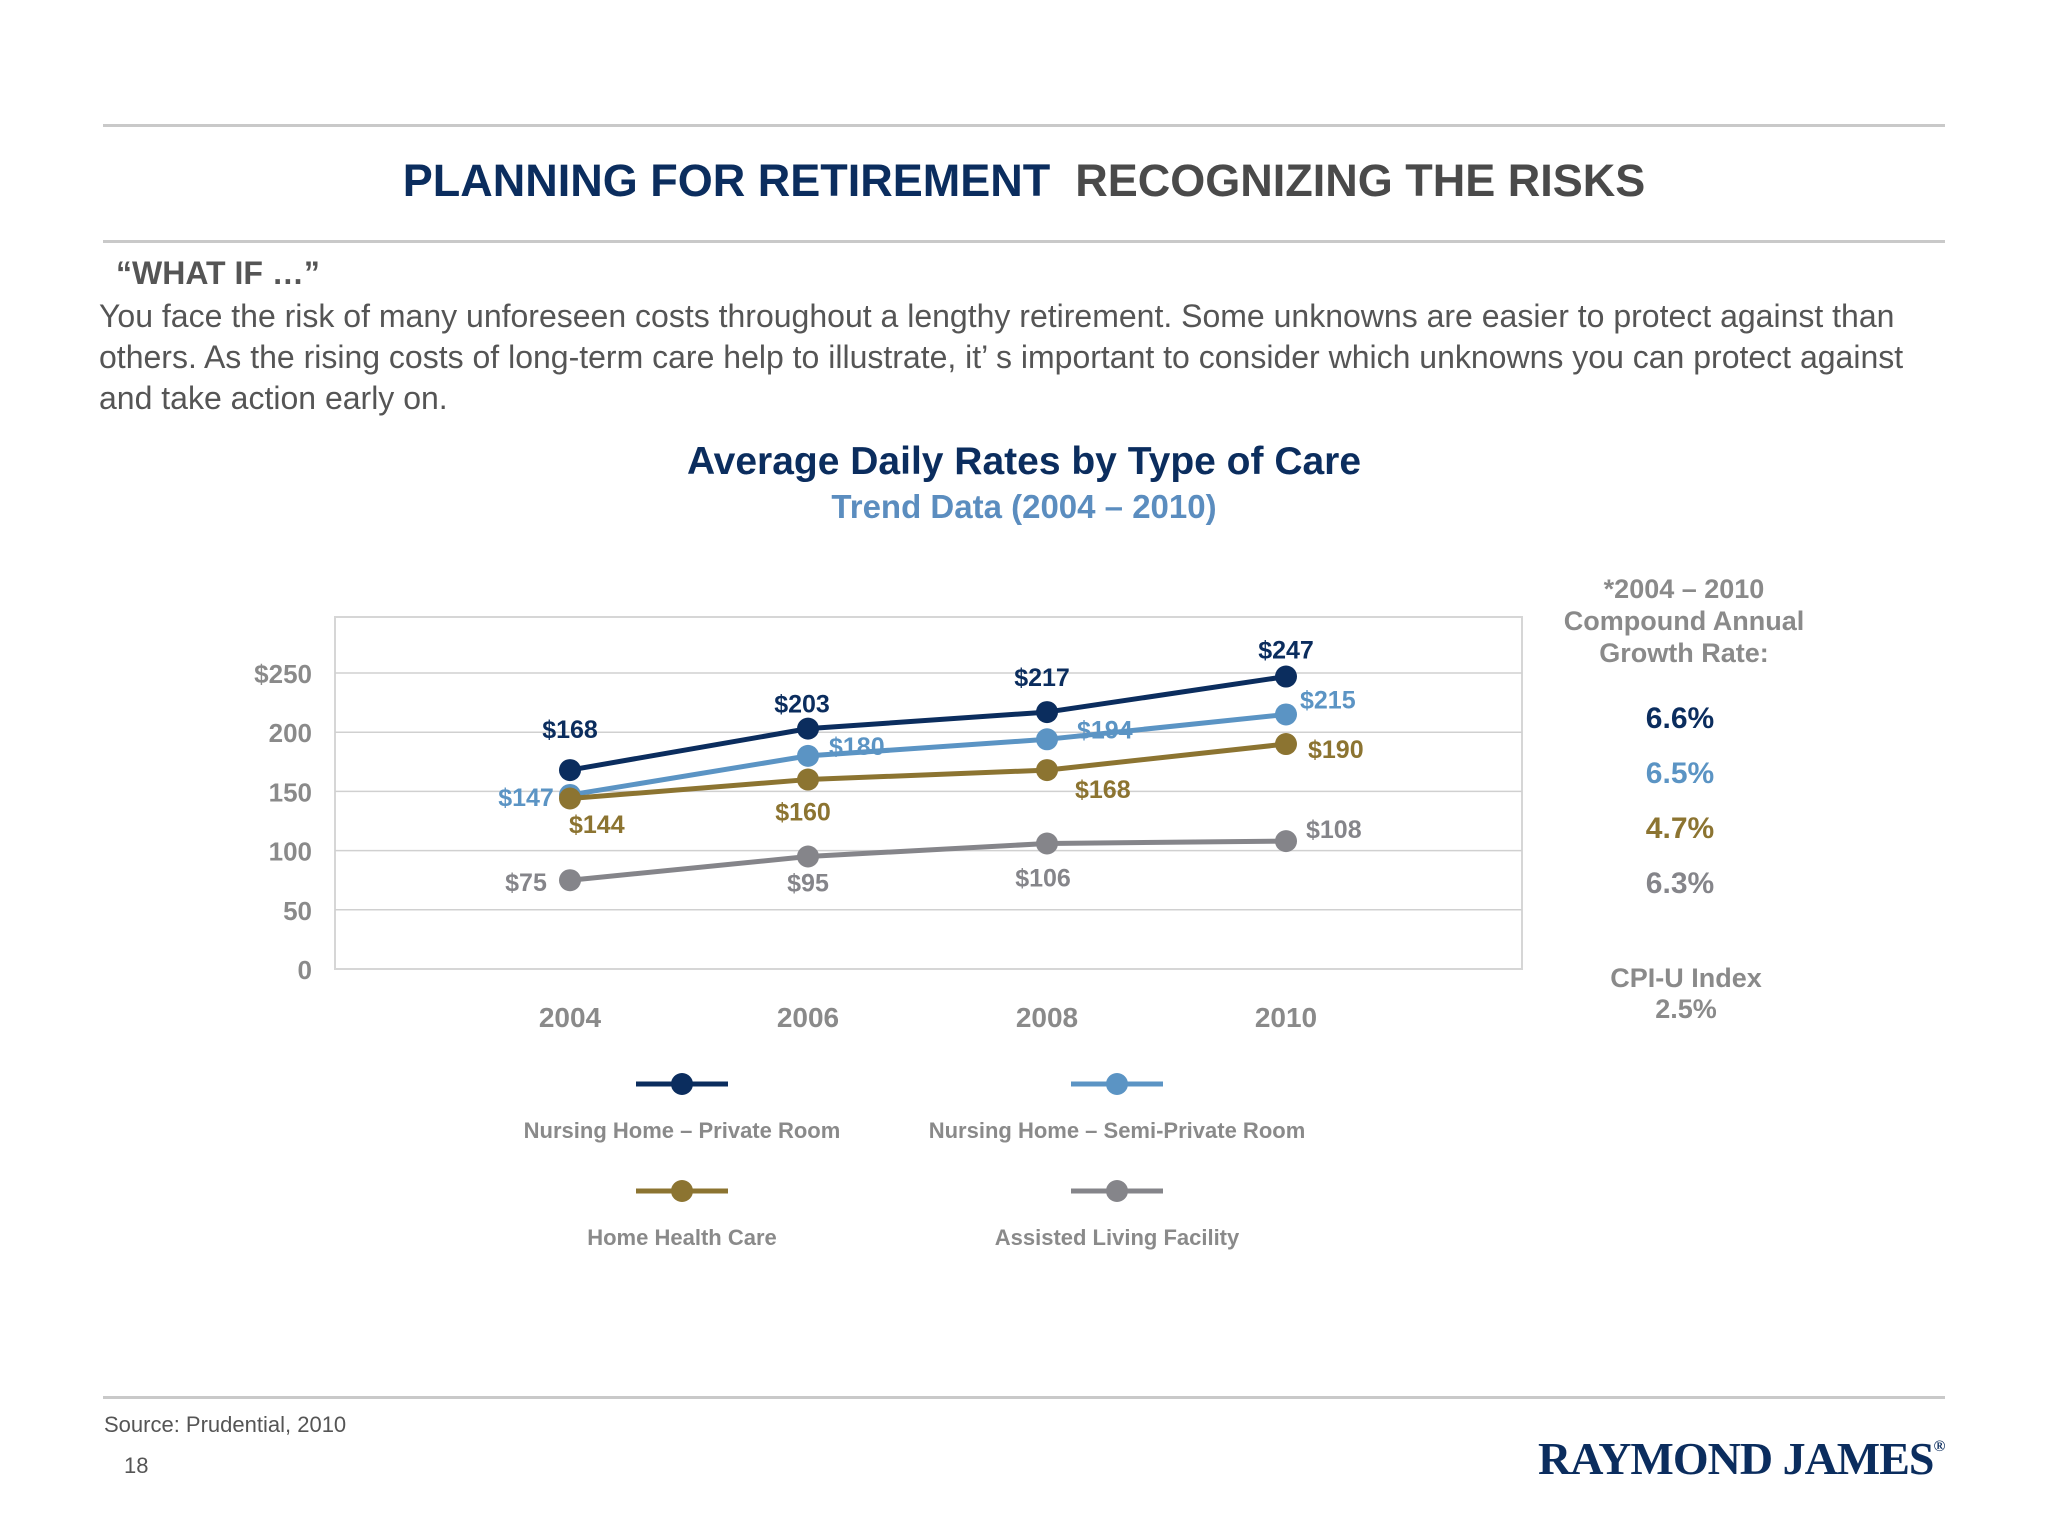  I want to click on cpi-value: 2.5%, so click(1686, 1009).